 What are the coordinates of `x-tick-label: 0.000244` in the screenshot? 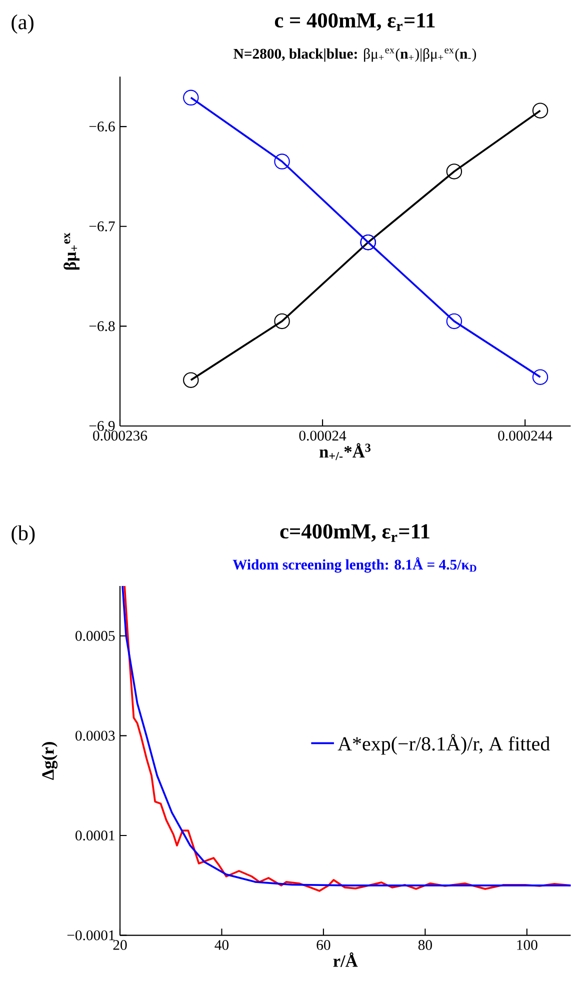 It's located at (525, 435).